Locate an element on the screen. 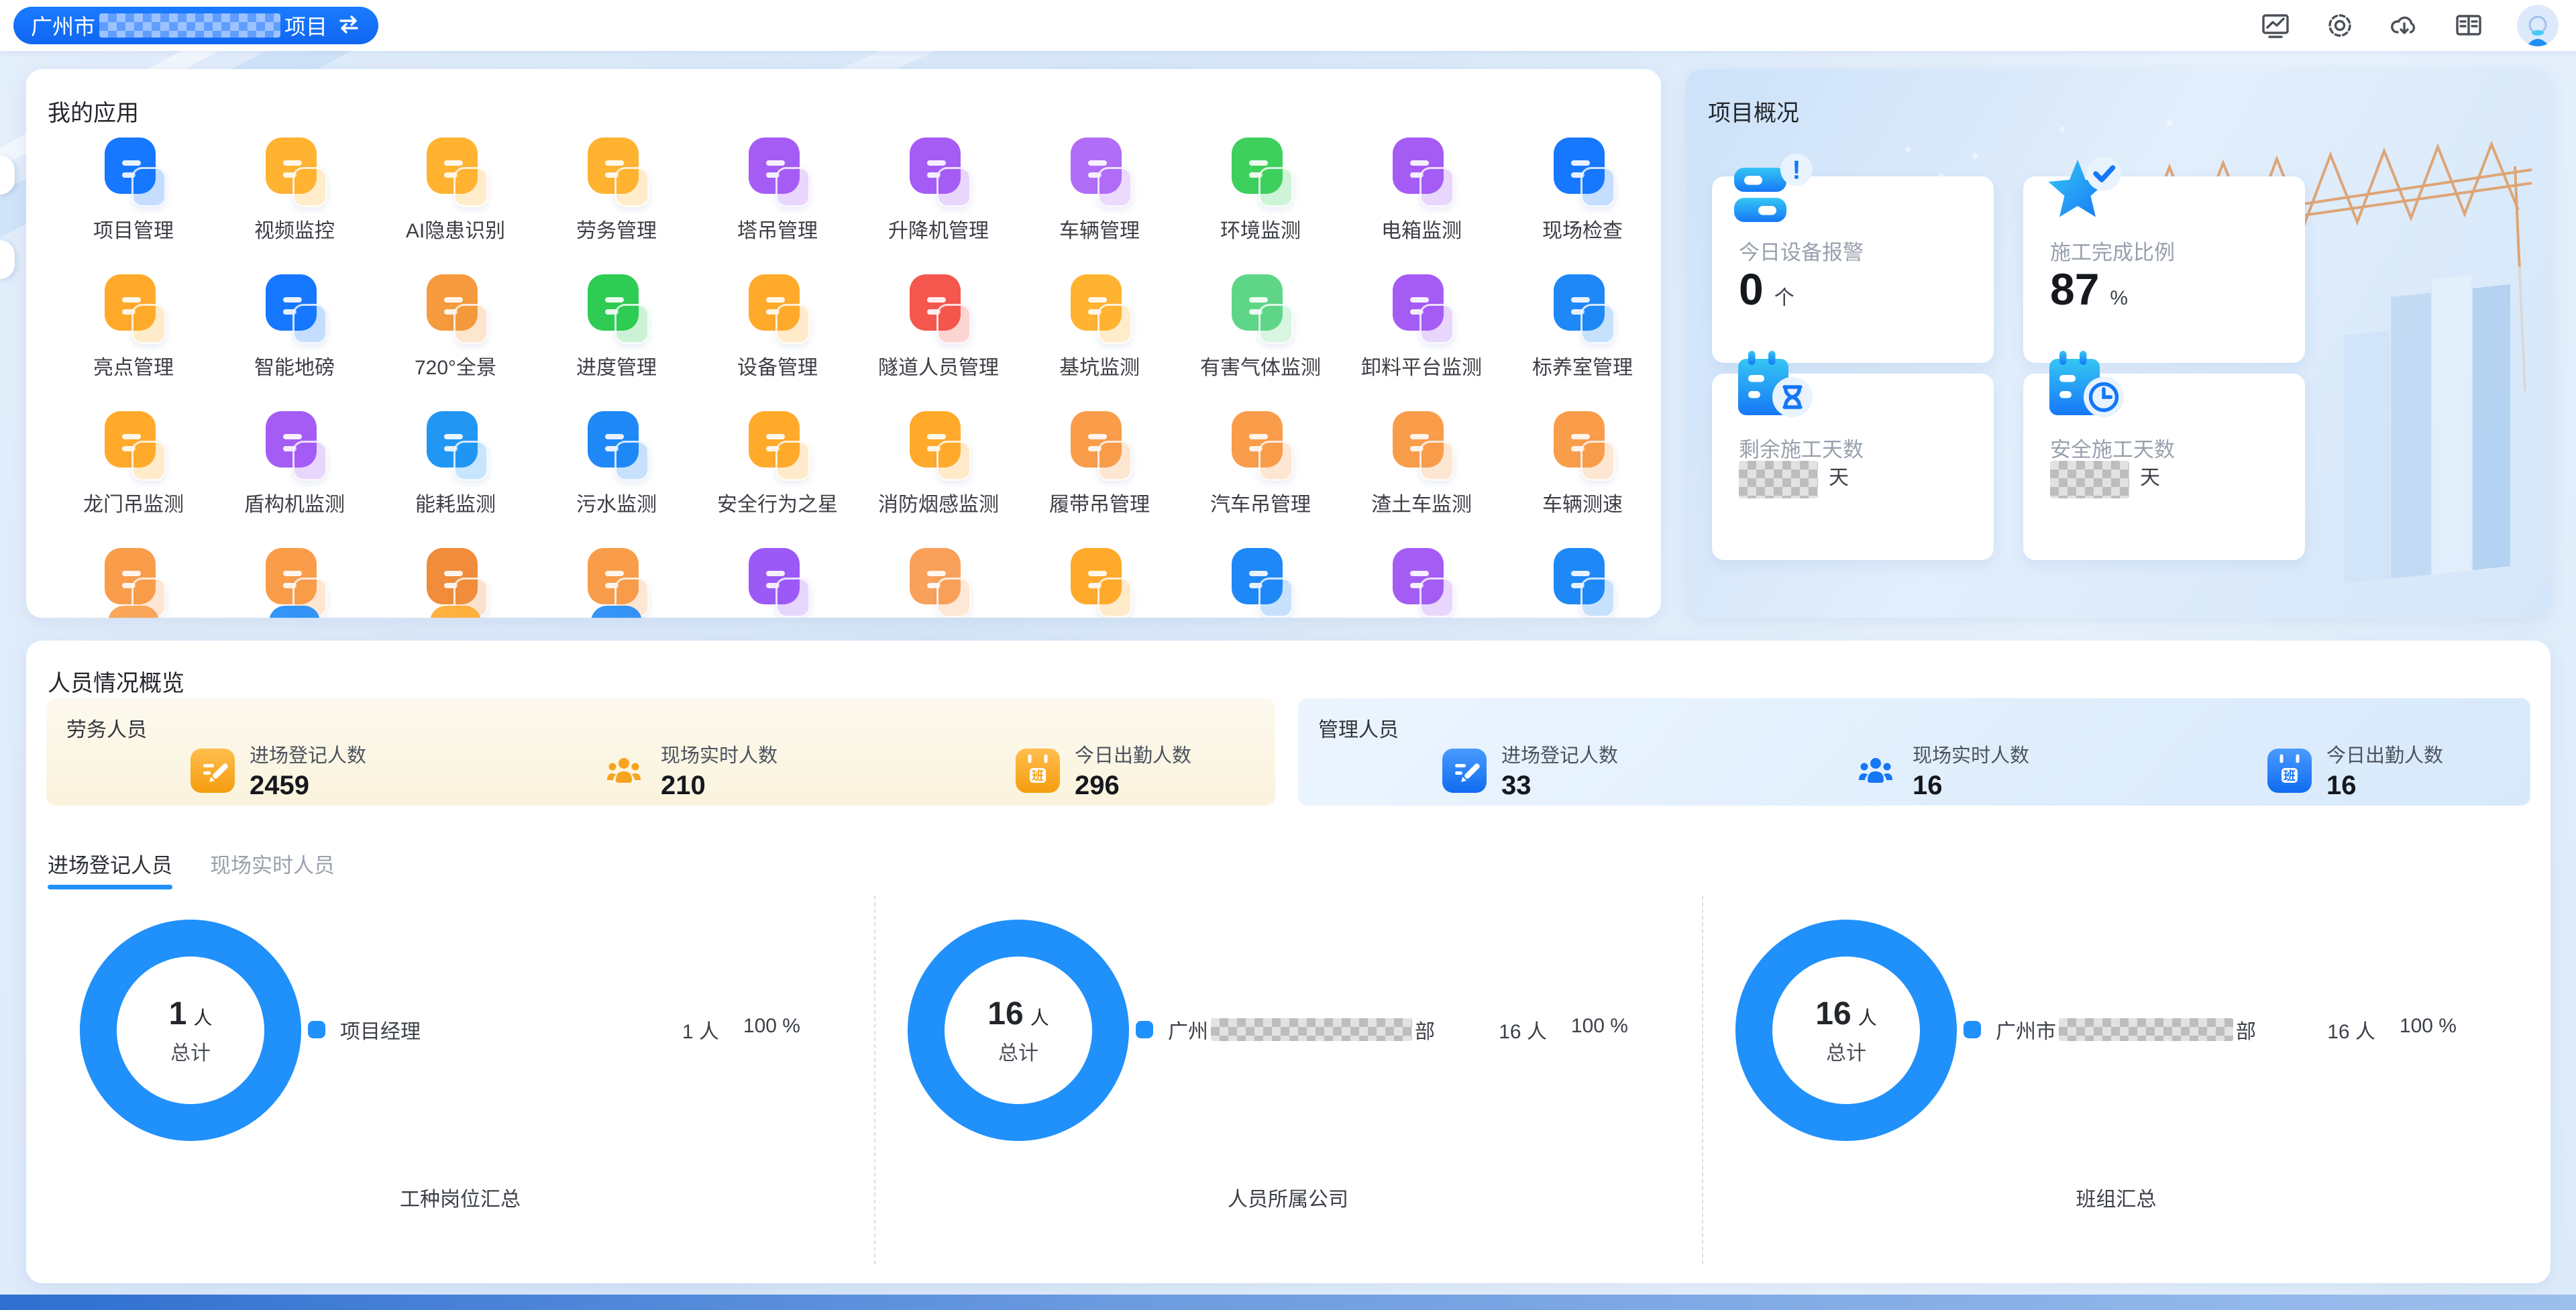  card-unit: % is located at coordinates (2119, 298).